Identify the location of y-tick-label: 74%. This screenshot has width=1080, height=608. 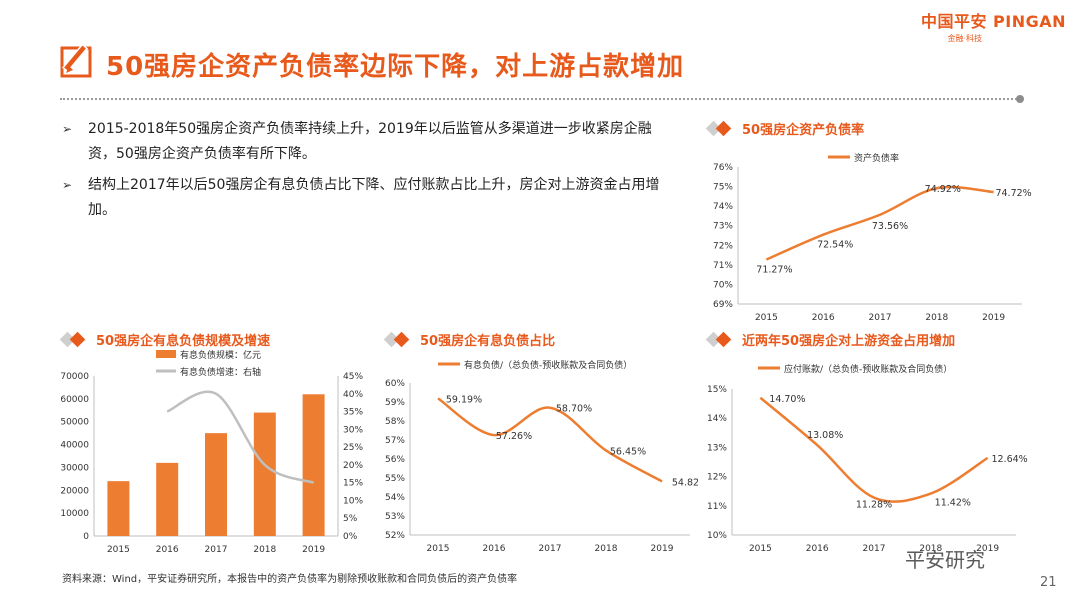
(723, 207).